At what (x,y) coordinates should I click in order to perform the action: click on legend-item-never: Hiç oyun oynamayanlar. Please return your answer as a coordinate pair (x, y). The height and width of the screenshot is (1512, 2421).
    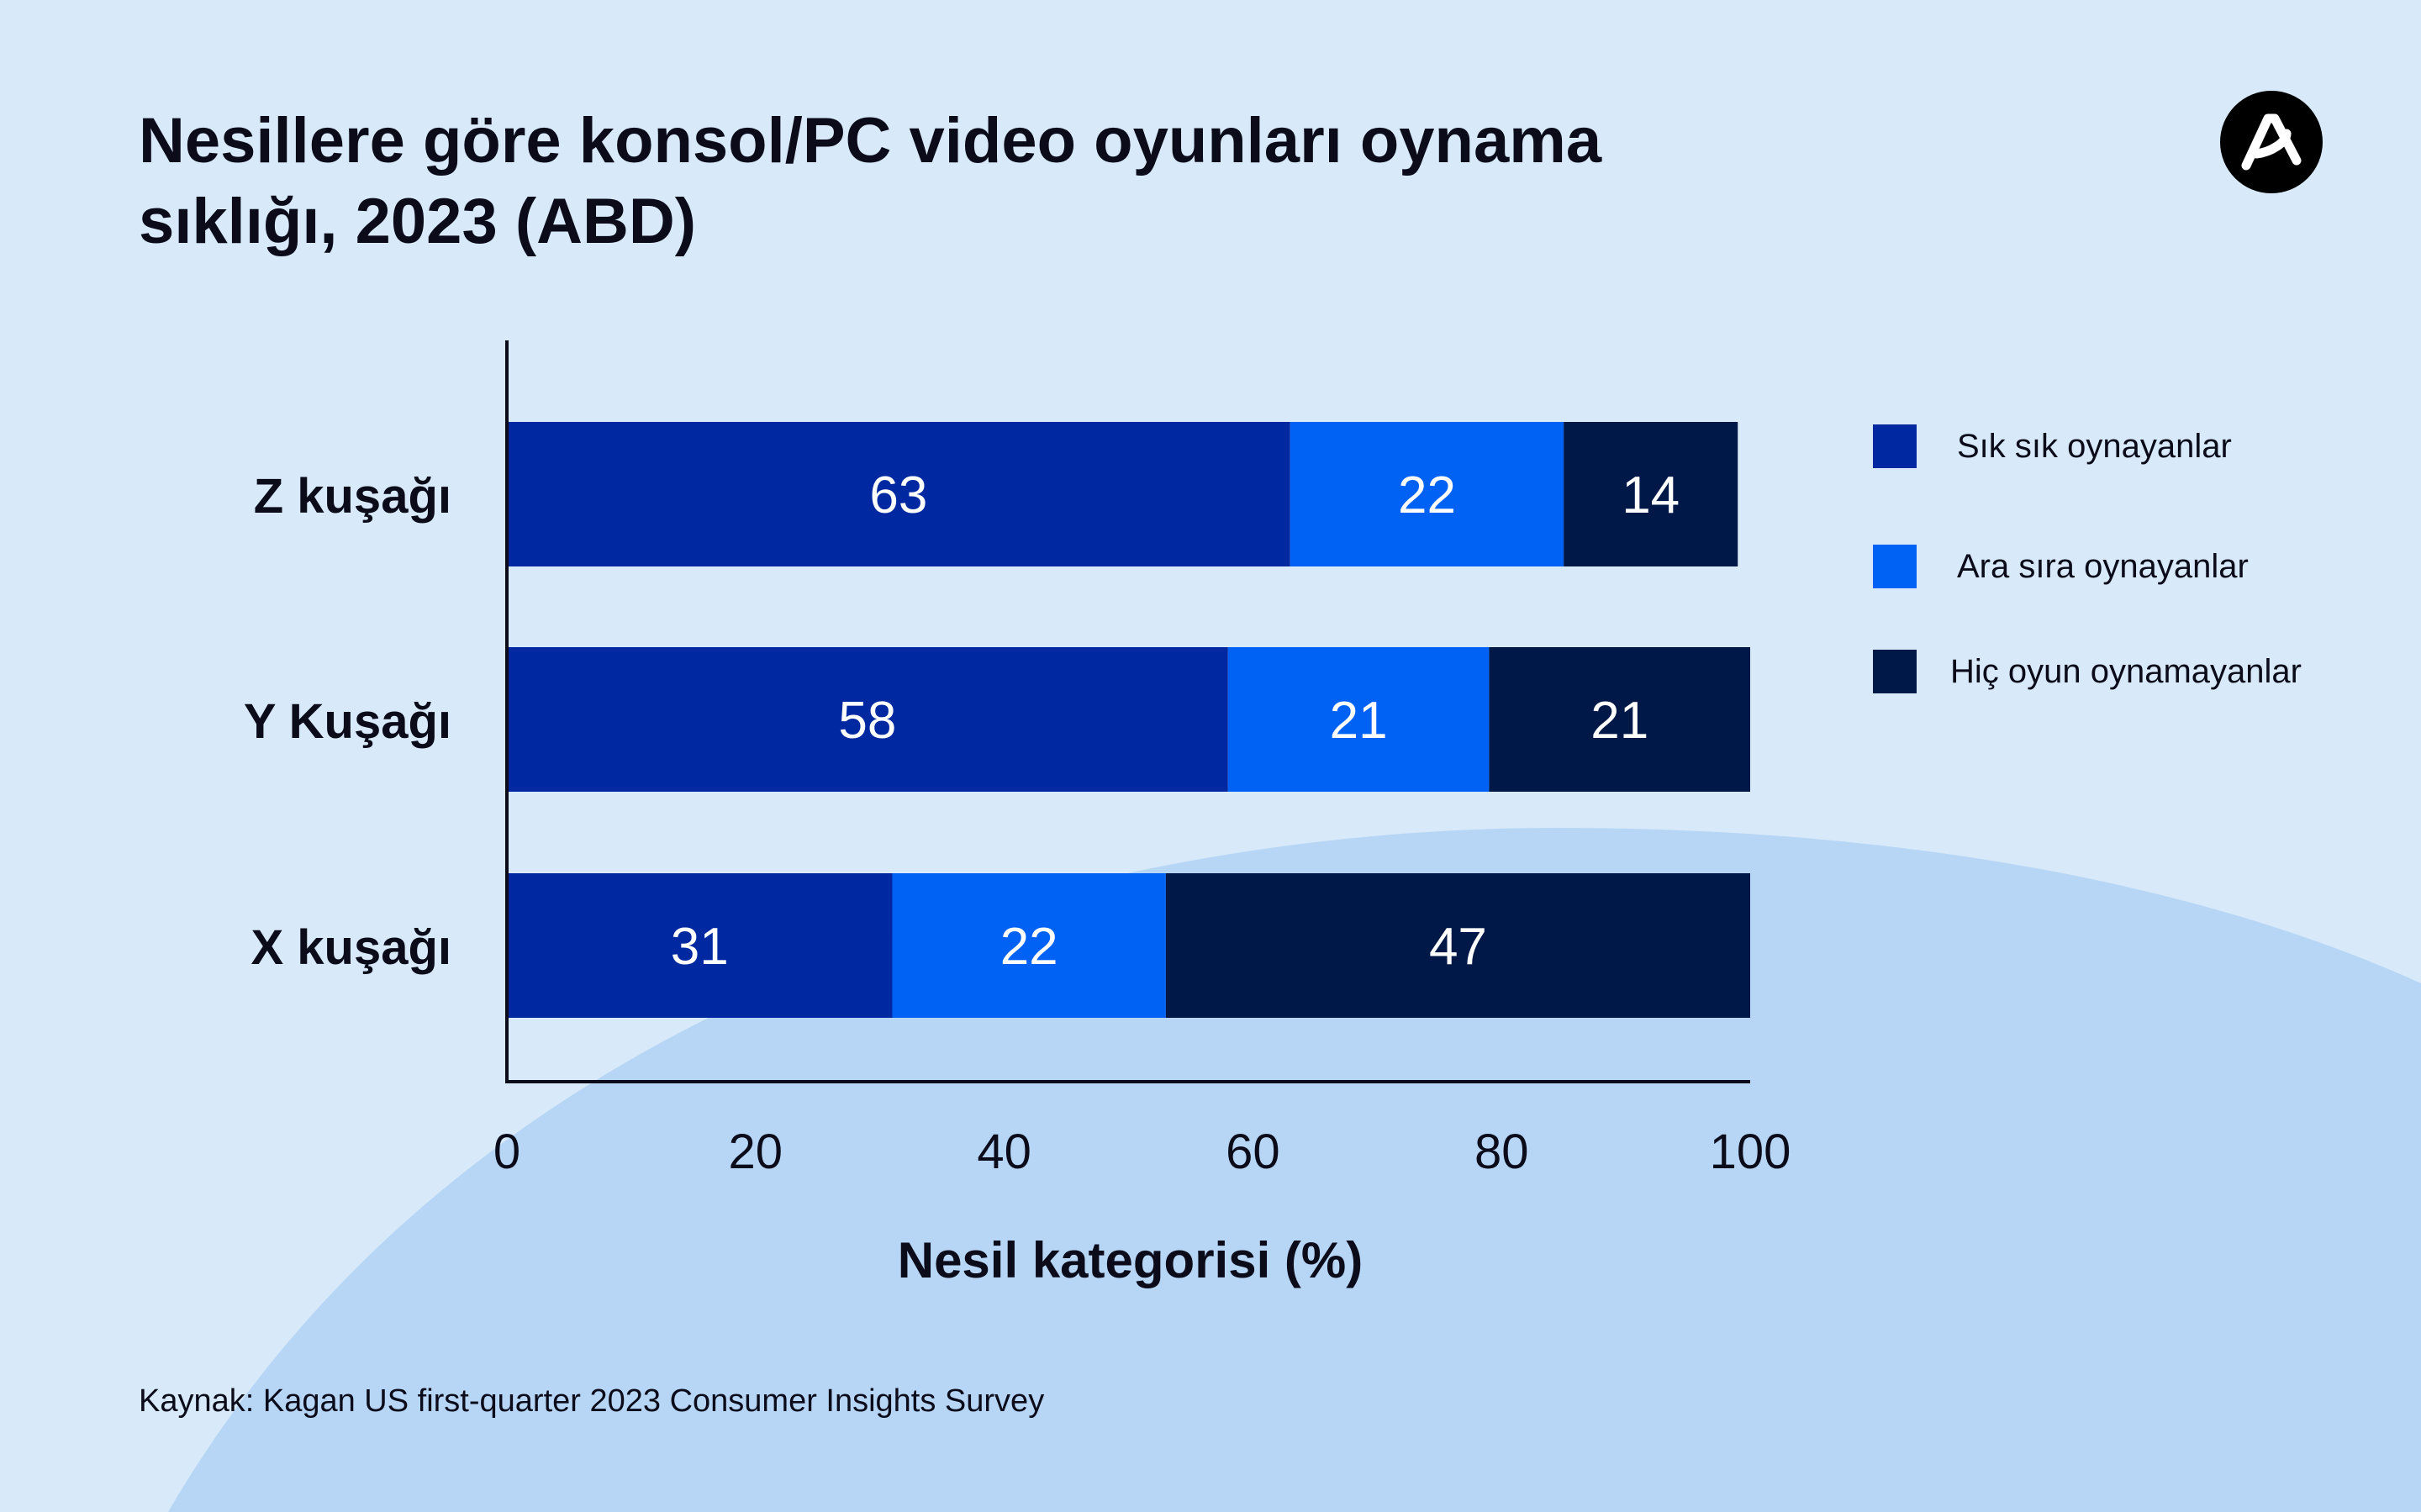
    Looking at the image, I should click on (2087, 671).